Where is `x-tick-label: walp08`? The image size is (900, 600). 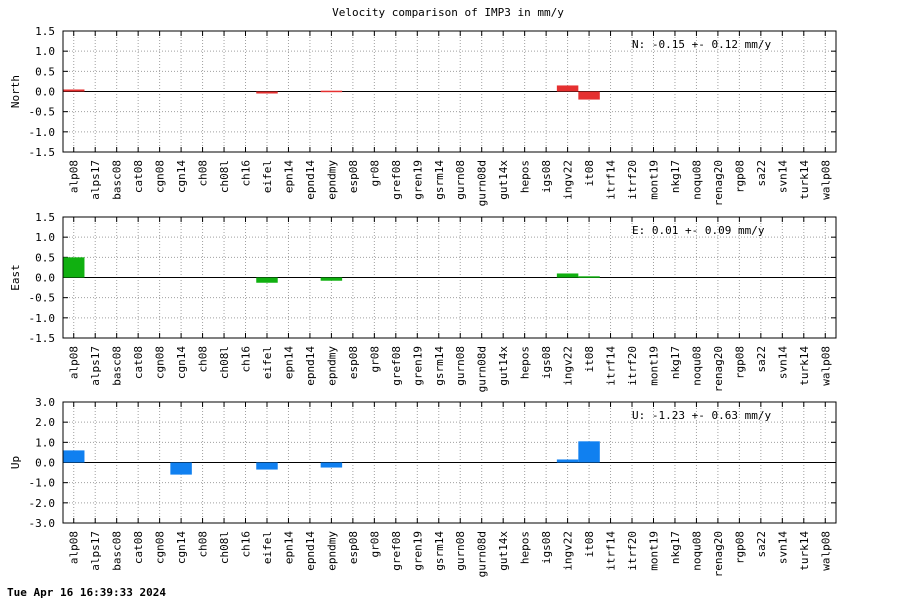 x-tick-label: walp08 is located at coordinates (825, 366).